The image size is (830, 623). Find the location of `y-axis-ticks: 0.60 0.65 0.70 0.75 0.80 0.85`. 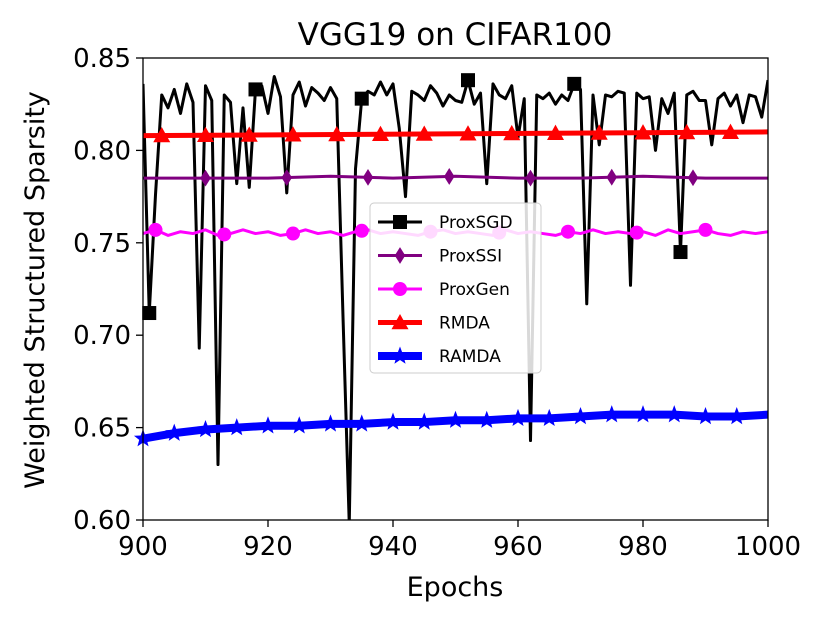

y-axis-ticks: 0.60 0.65 0.70 0.75 0.80 0.85 is located at coordinates (108, 290).